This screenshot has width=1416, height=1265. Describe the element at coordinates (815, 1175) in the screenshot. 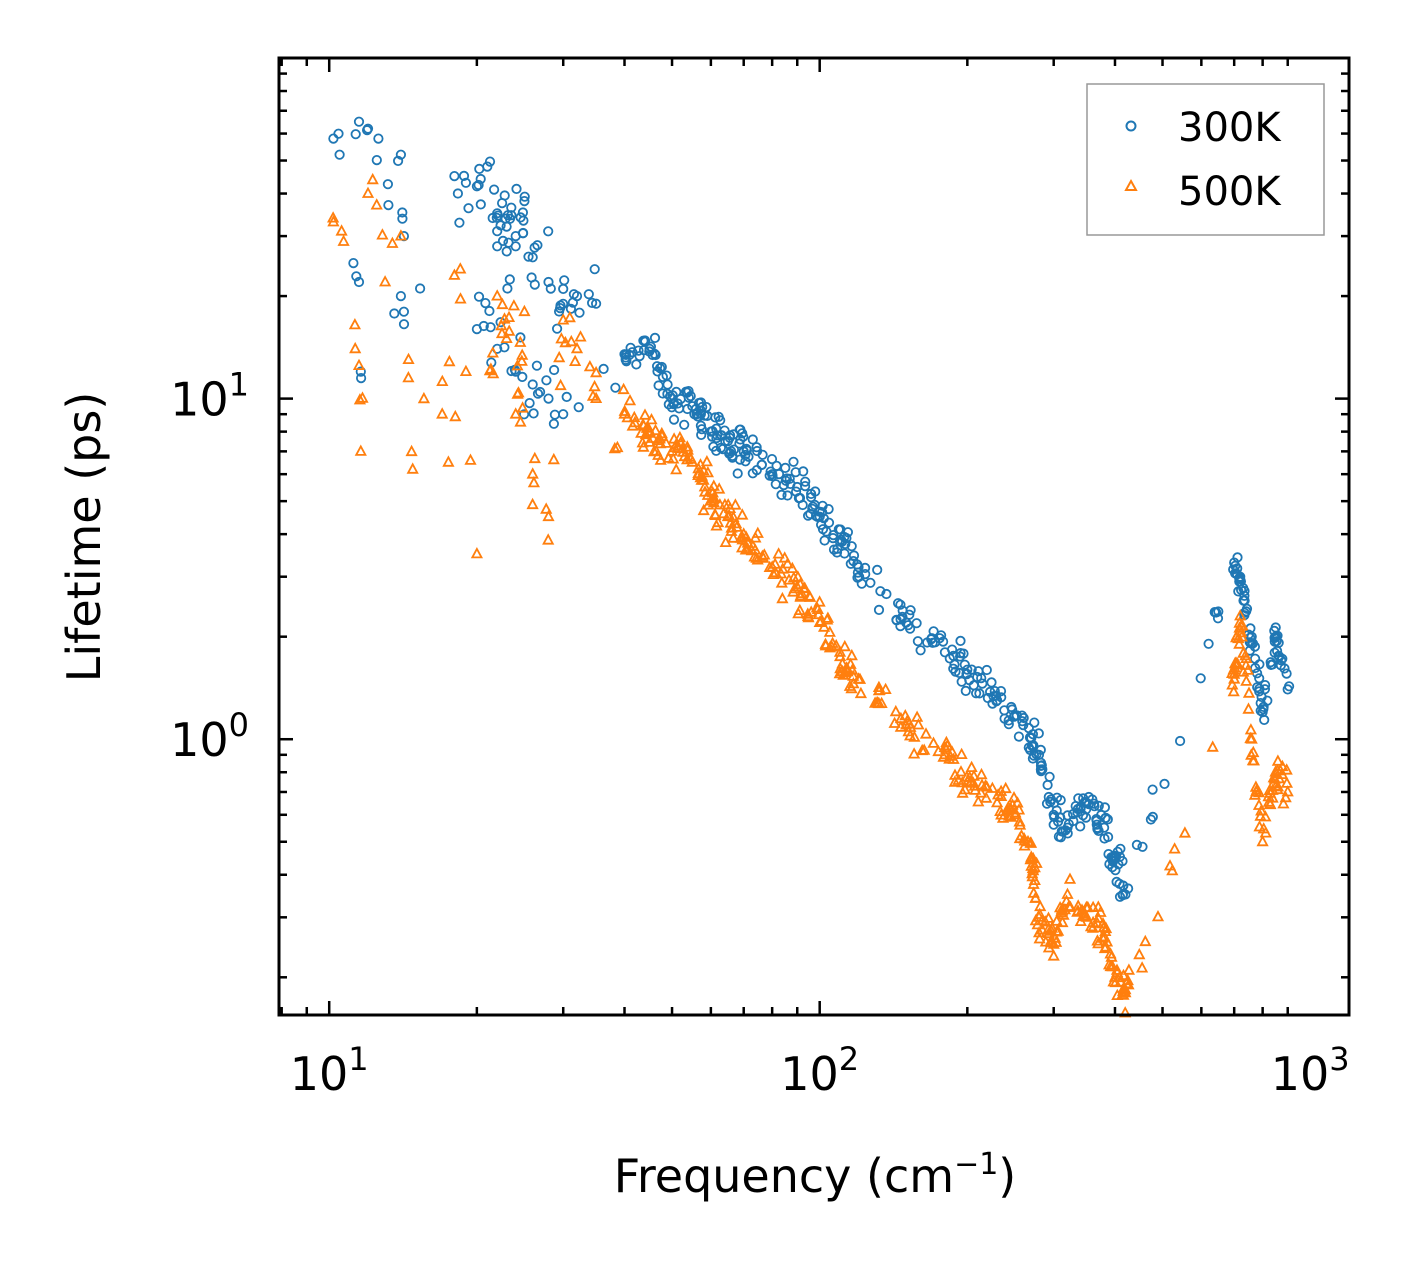

I see `x-axis-title: Frequency (cm−1)` at that location.